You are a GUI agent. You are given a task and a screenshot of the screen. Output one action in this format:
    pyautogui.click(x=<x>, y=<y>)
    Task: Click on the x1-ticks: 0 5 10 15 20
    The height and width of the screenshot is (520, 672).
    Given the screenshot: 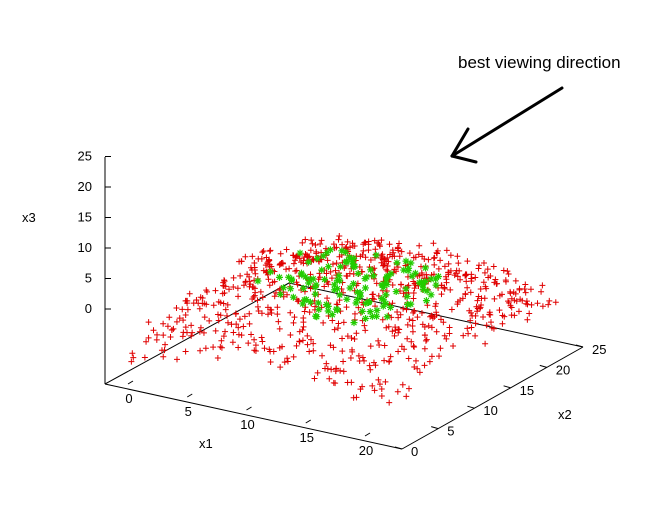 What is the action you would take?
    pyautogui.click(x=249, y=419)
    